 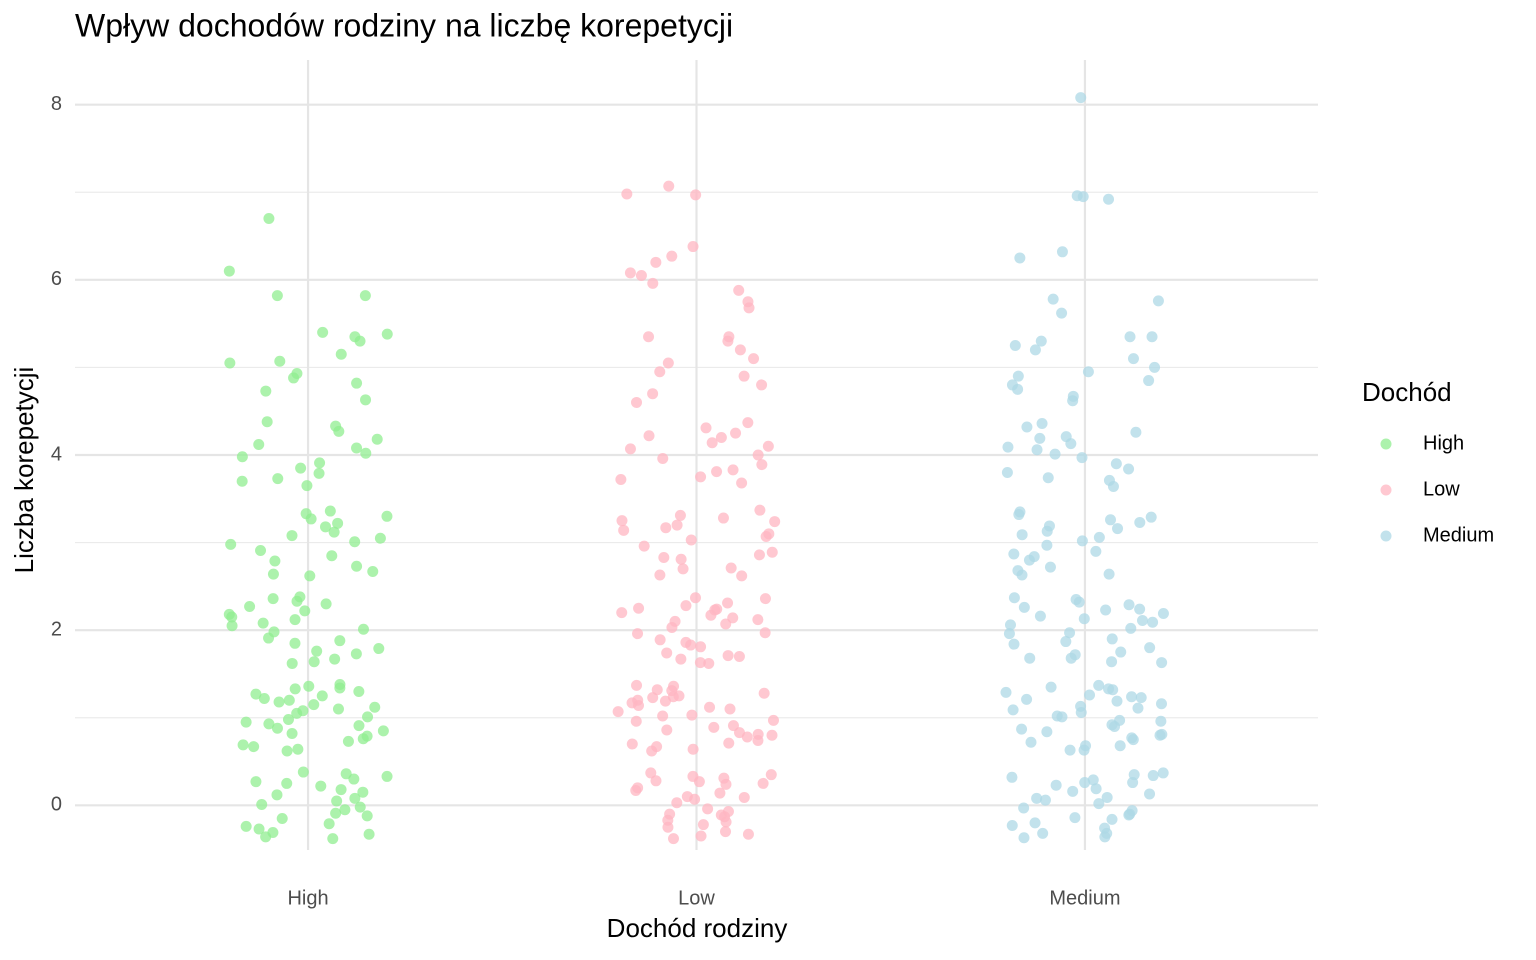 What do you see at coordinates (1386, 444) in the screenshot?
I see `legend-marker` at bounding box center [1386, 444].